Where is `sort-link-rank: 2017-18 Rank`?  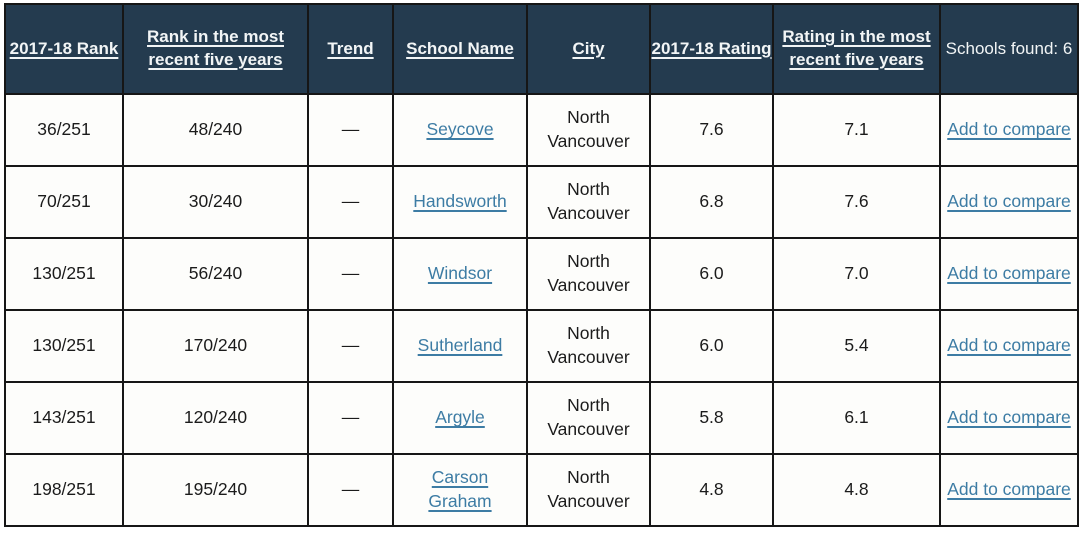
sort-link-rank: 2017-18 Rank is located at coordinates (64, 48).